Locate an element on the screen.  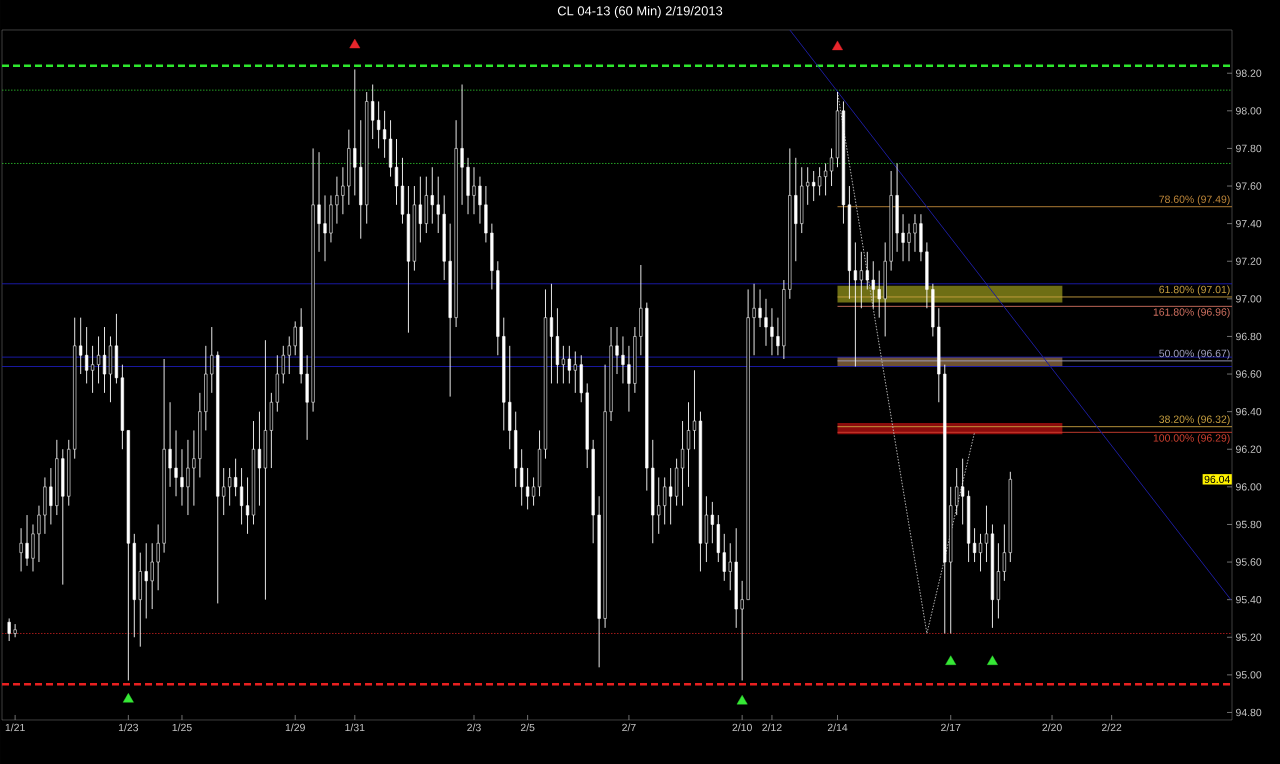
x-tick-label: 2/5 is located at coordinates (527, 727).